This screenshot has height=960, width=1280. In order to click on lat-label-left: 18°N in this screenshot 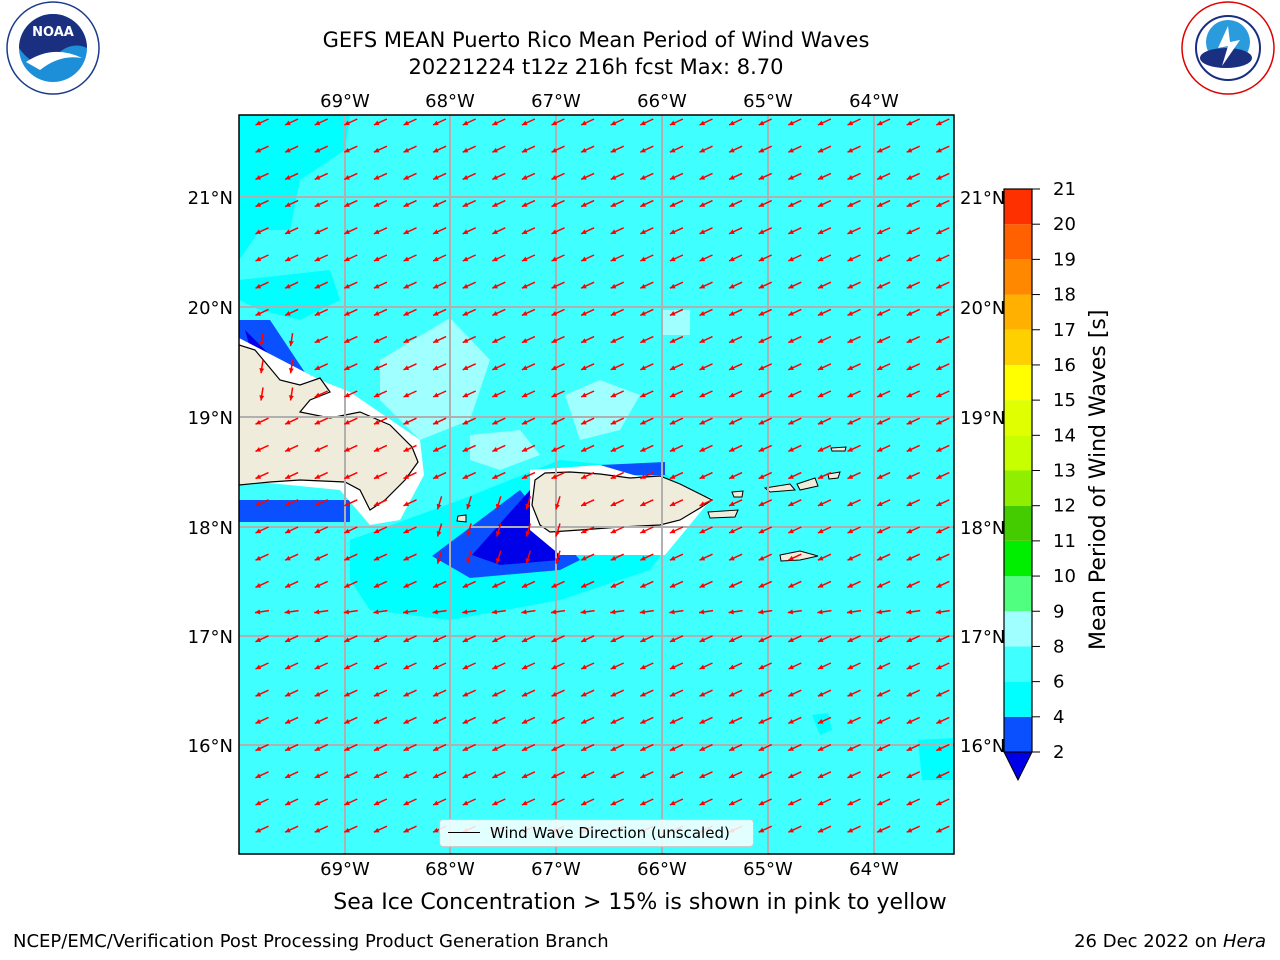, I will do `click(210, 528)`.